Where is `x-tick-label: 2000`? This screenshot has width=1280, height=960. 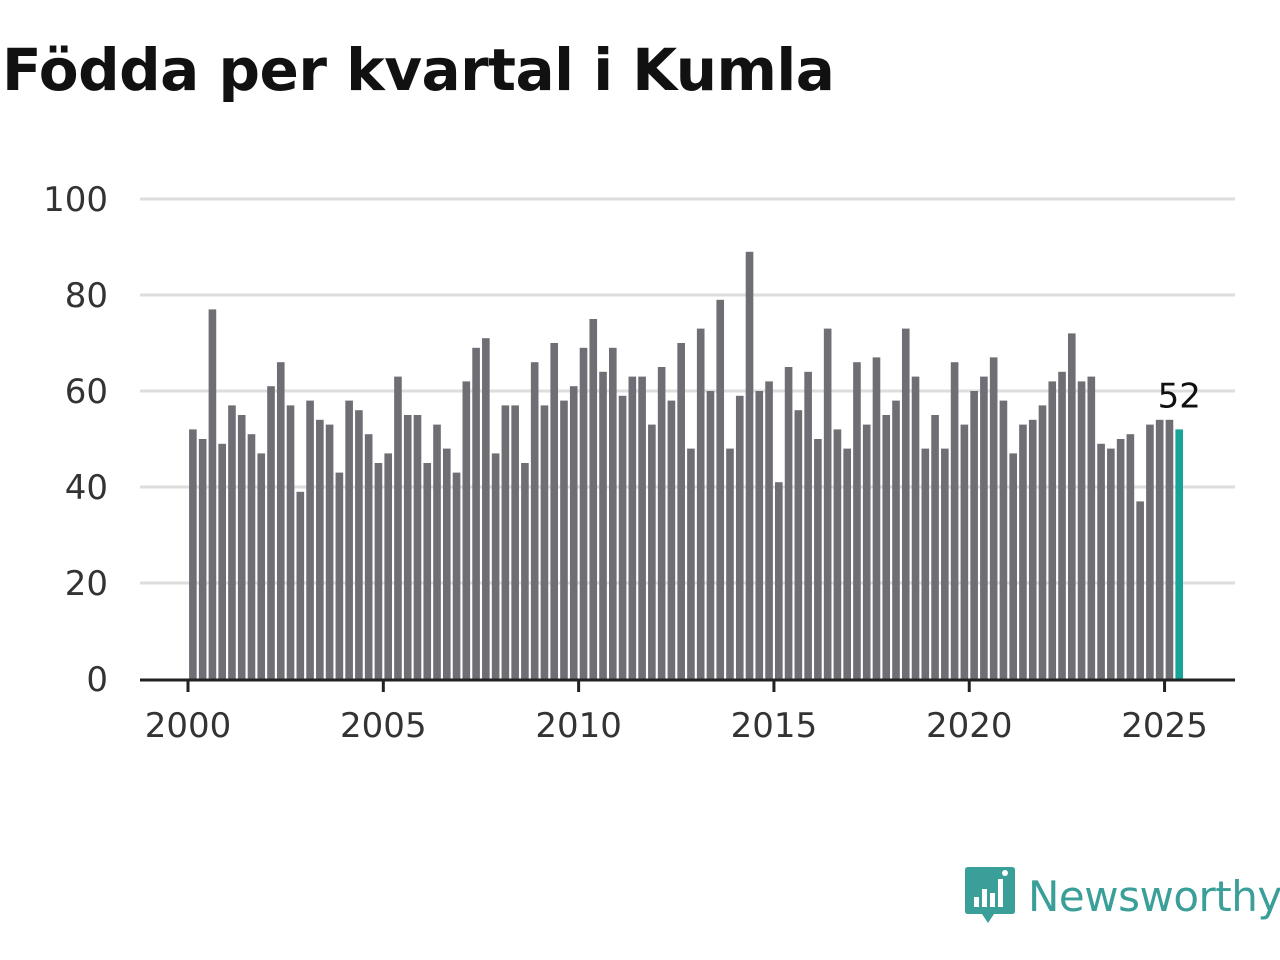
x-tick-label: 2000 is located at coordinates (188, 726).